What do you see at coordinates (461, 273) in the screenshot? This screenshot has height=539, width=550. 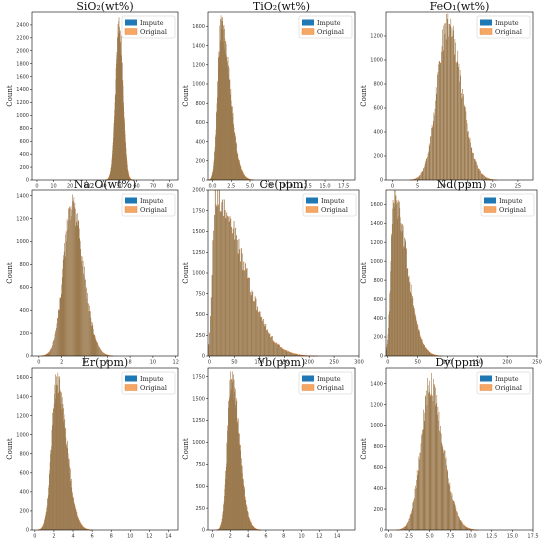 I see `axes-frame` at bounding box center [461, 273].